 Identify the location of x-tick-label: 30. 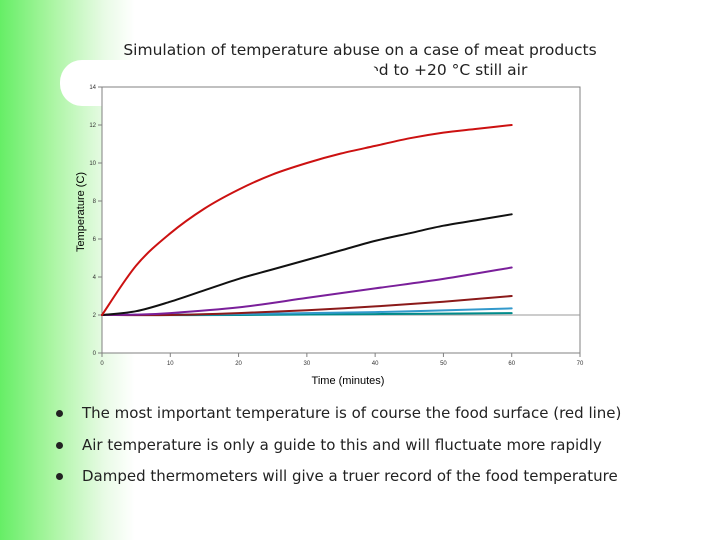
(307, 364).